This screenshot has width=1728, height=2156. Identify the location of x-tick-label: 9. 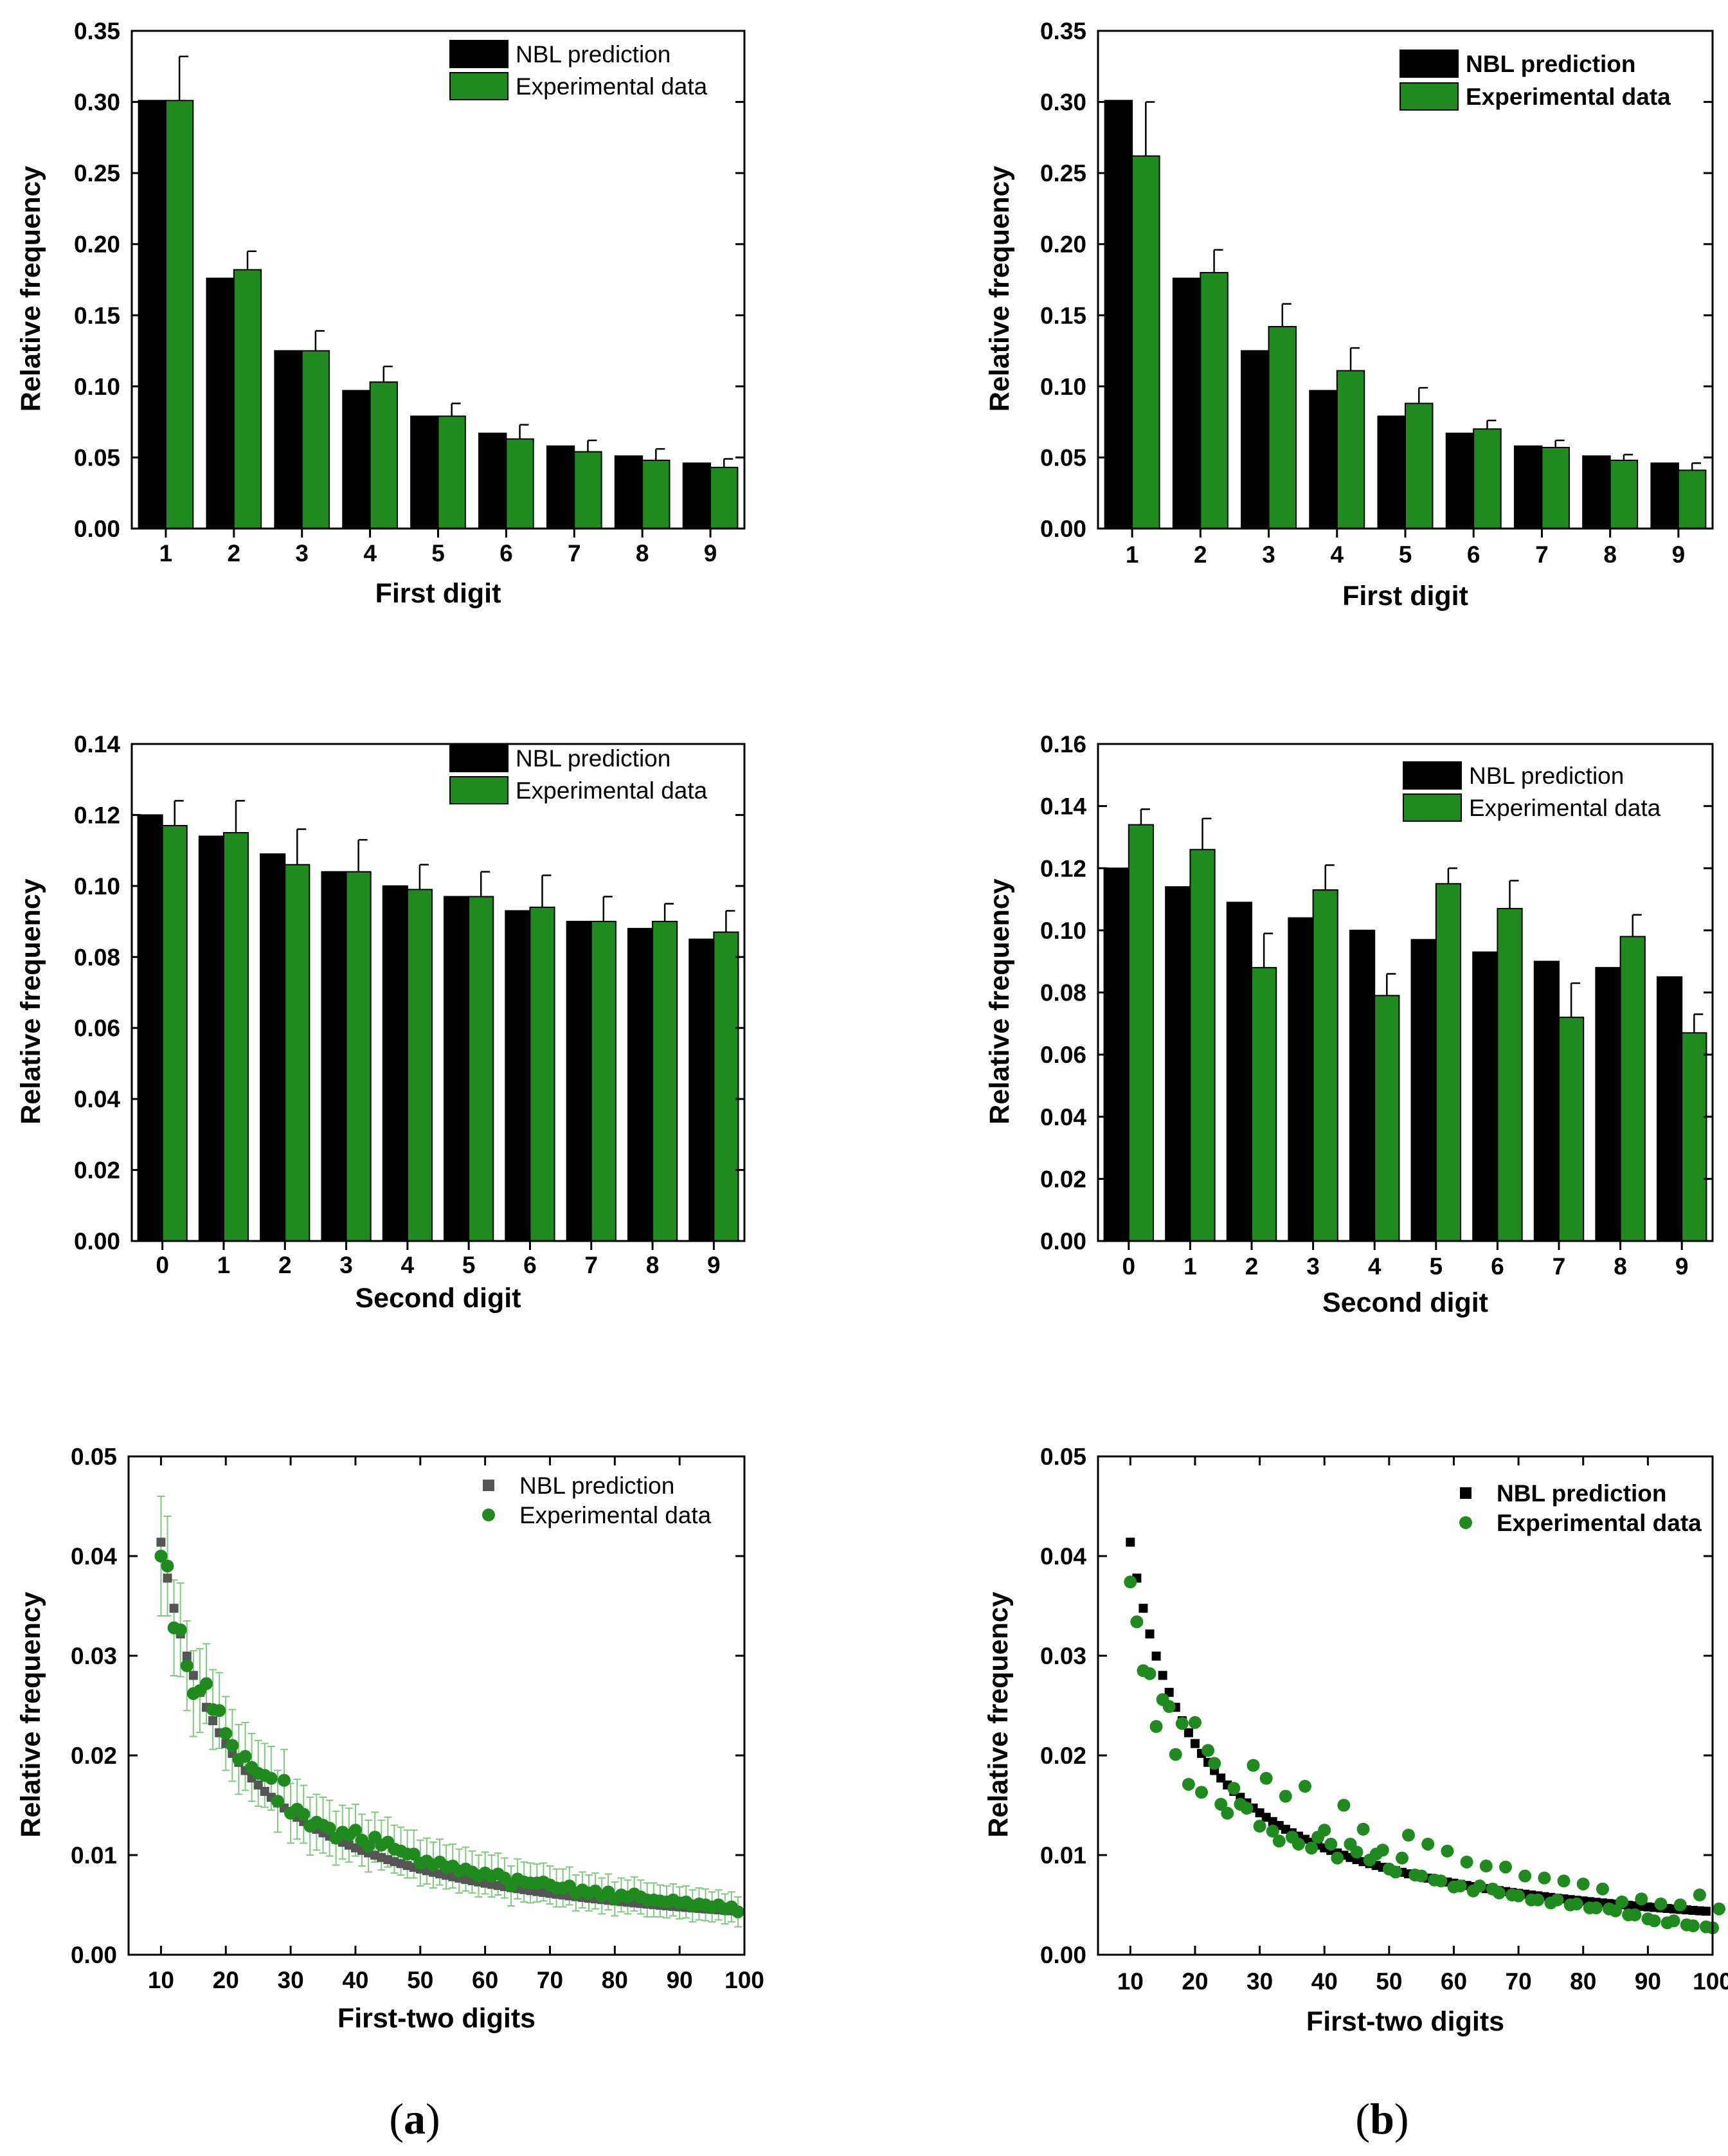
(710, 553).